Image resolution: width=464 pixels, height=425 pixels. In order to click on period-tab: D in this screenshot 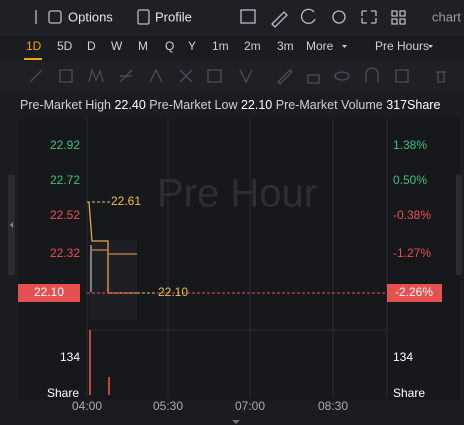, I will do `click(91, 46)`.